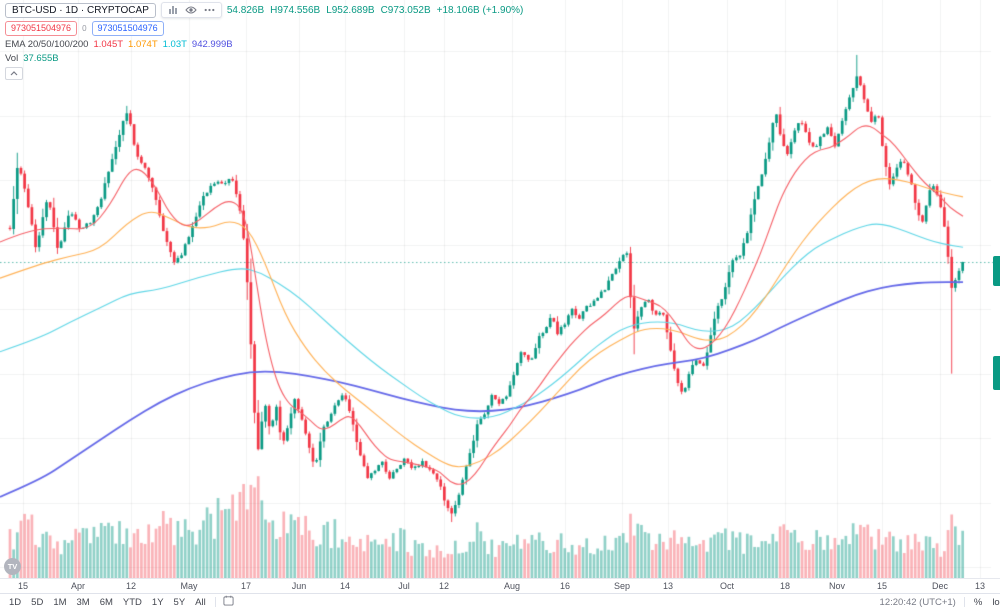 This screenshot has height=610, width=1000. I want to click on time-axis-label: Dec, so click(940, 586).